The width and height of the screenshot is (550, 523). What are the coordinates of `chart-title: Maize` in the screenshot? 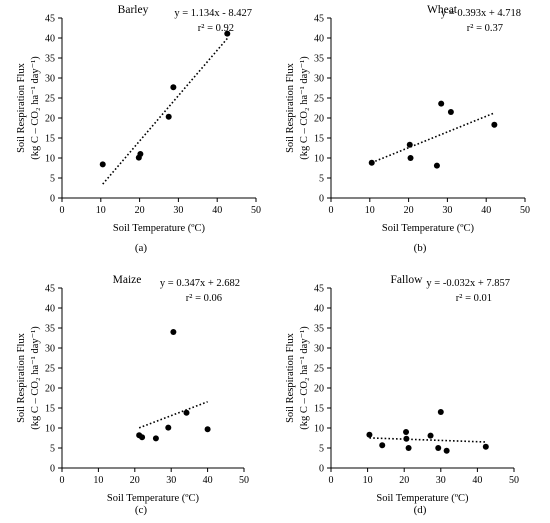 It's located at (127, 280).